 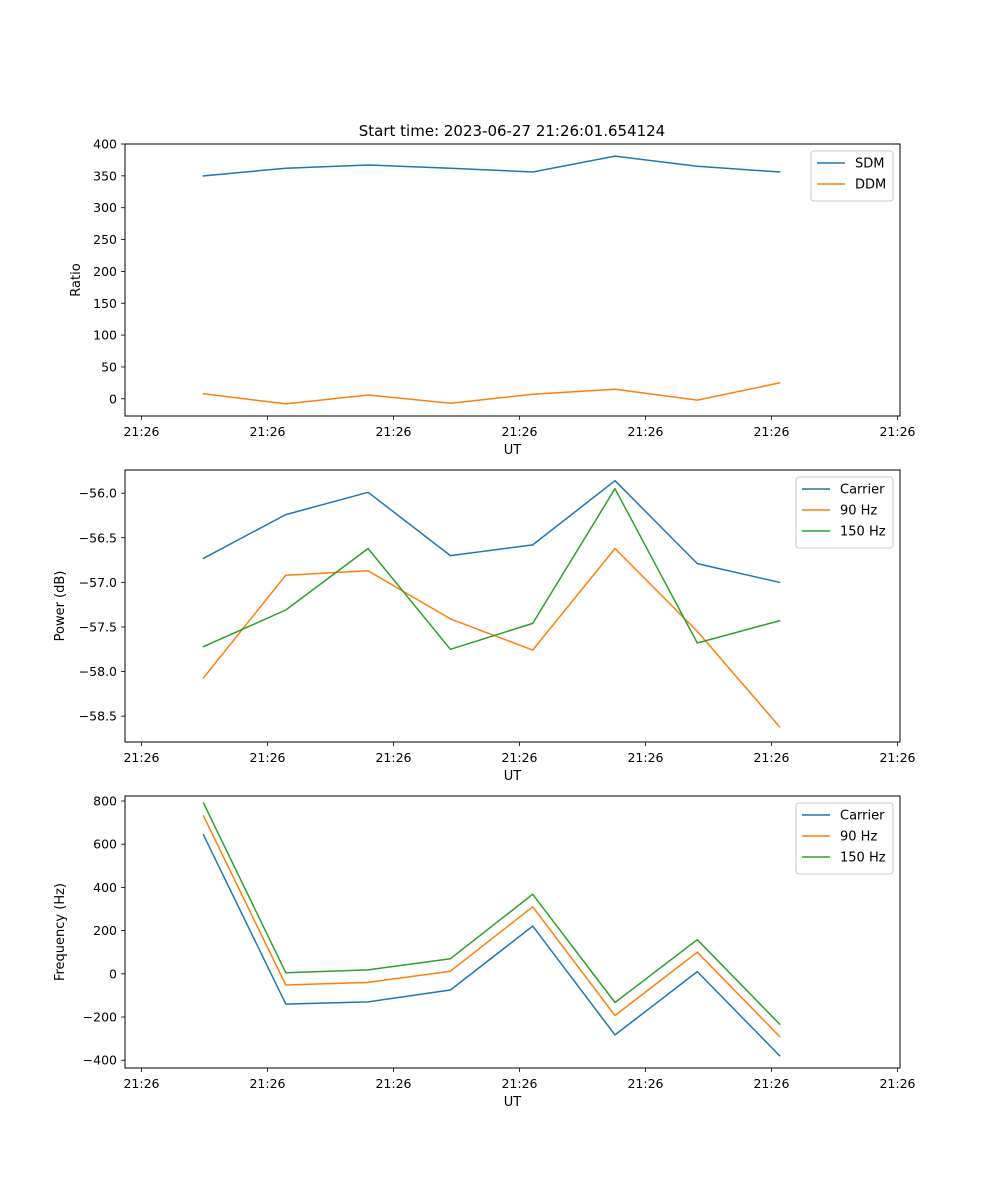 What do you see at coordinates (491, 926) in the screenshot?
I see `series-line-90-hz` at bounding box center [491, 926].